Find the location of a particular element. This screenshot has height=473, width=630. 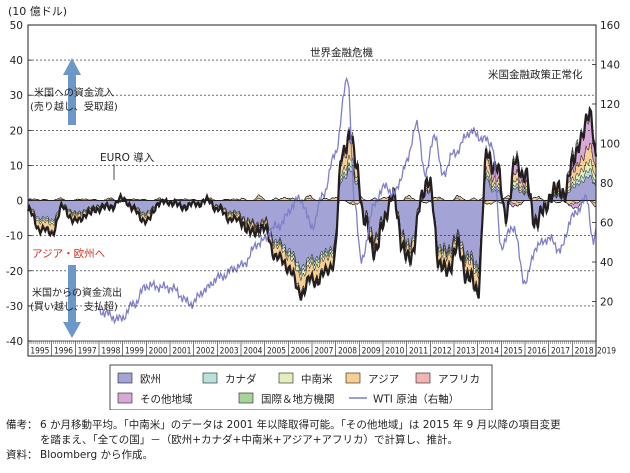

source-heading: 資料： is located at coordinates (22, 455).